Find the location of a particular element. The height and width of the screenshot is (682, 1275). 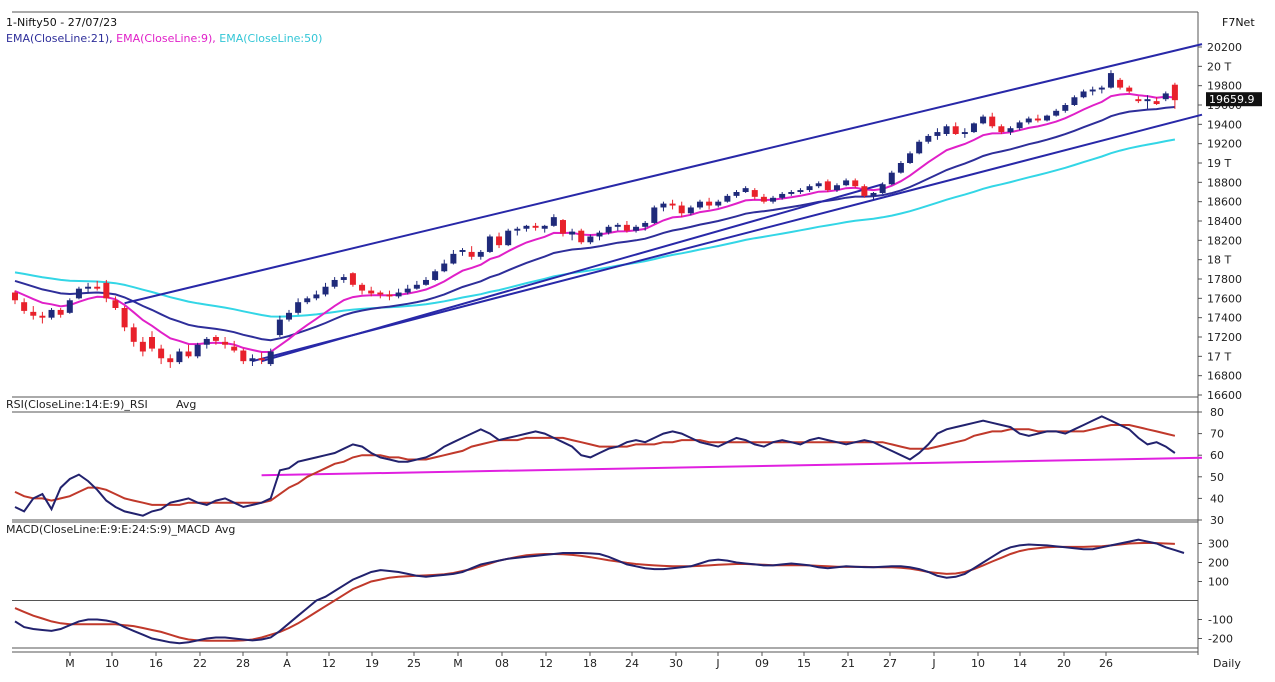

x-tick-label: 12 is located at coordinates (546, 663).